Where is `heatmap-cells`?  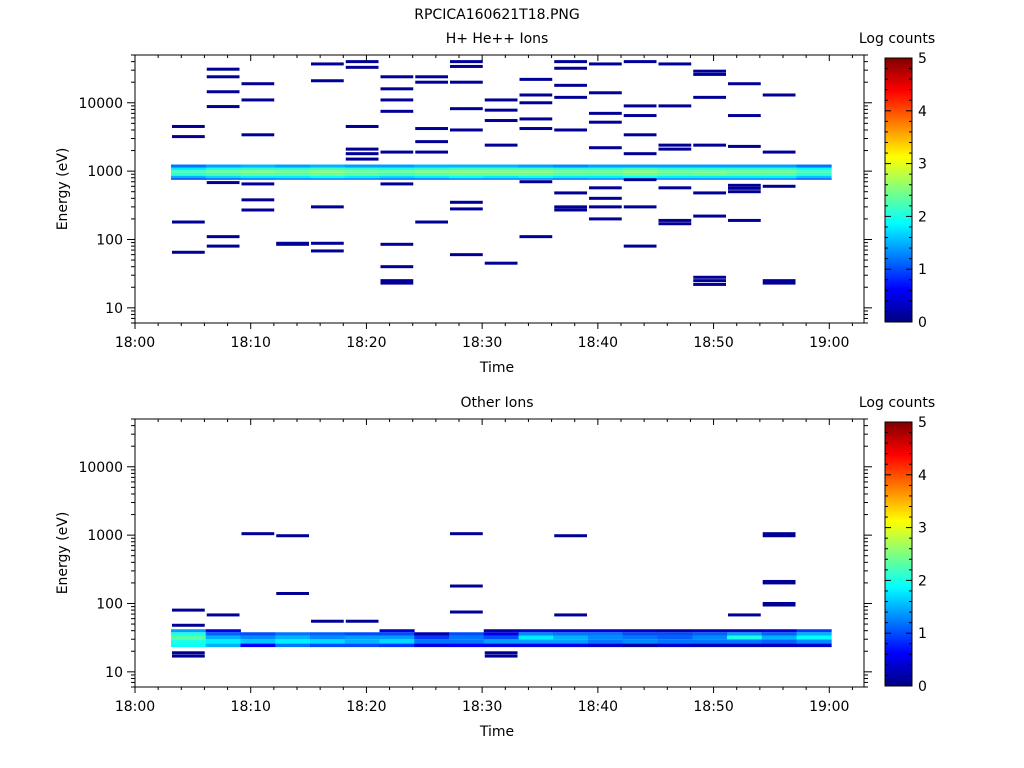
heatmap-cells is located at coordinates (501, 595).